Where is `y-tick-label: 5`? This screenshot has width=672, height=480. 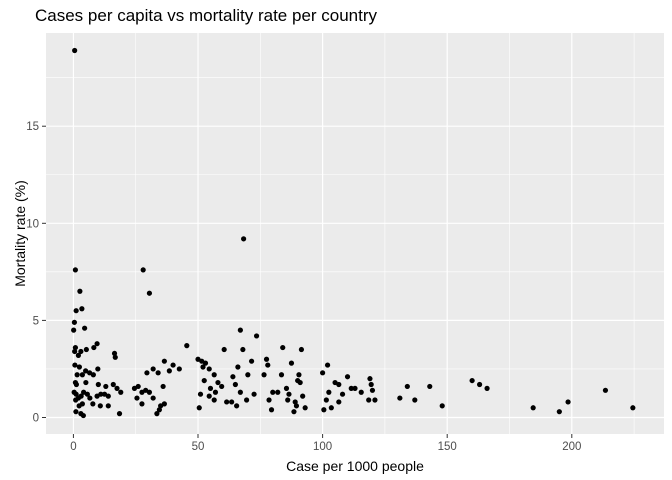
y-tick-label: 5 is located at coordinates (36, 321).